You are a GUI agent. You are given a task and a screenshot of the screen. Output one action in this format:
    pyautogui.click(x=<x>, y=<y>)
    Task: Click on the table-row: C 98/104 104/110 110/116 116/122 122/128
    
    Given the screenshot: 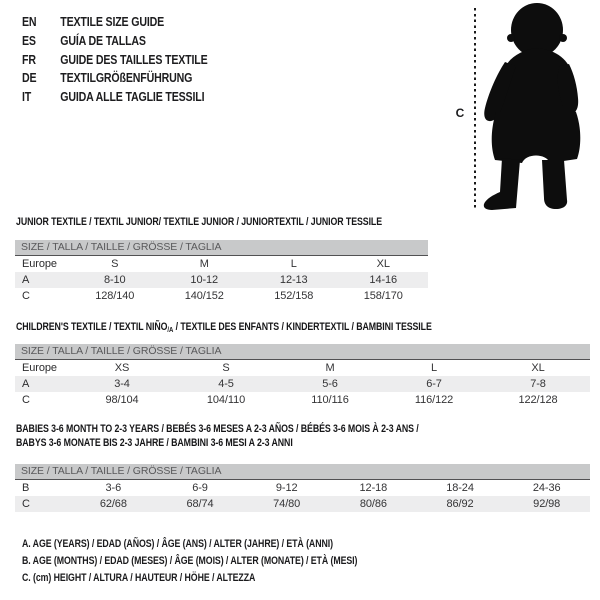 What is the action you would take?
    pyautogui.click(x=302, y=400)
    